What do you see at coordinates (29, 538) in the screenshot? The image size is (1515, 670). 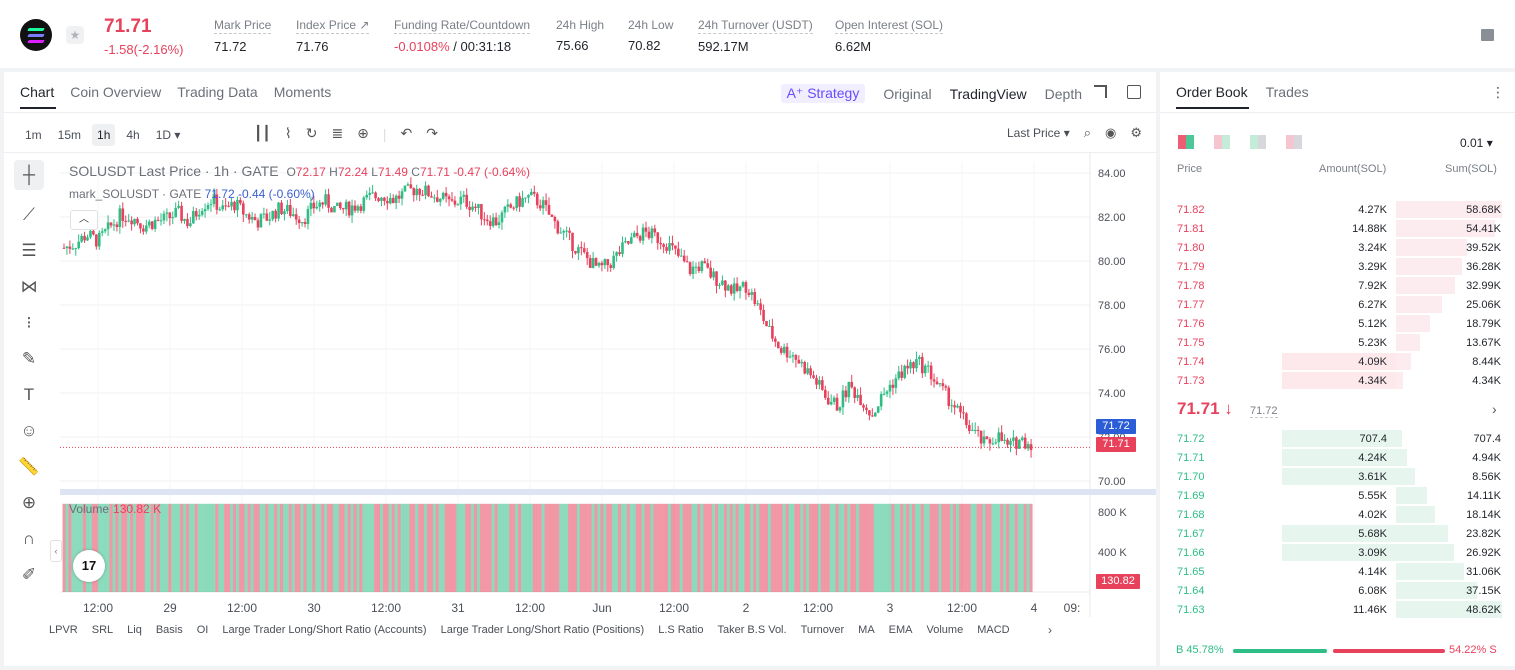 I see `magnet-icon: ∩` at bounding box center [29, 538].